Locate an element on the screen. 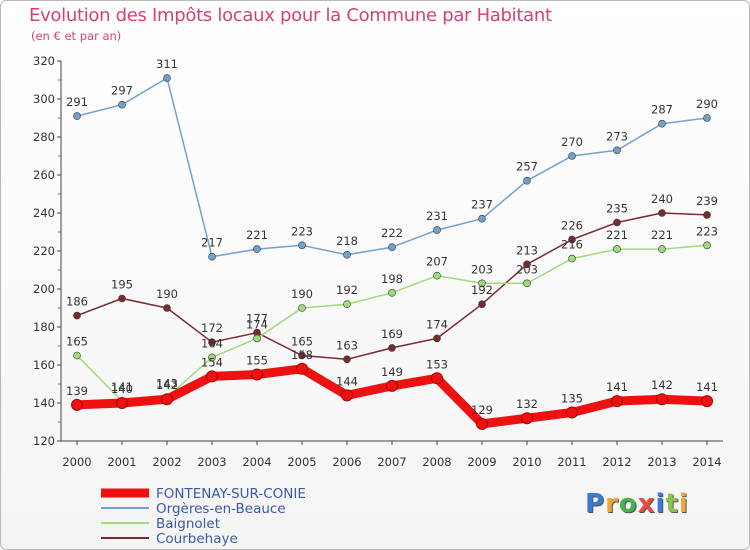  data-label: 226 is located at coordinates (572, 226).